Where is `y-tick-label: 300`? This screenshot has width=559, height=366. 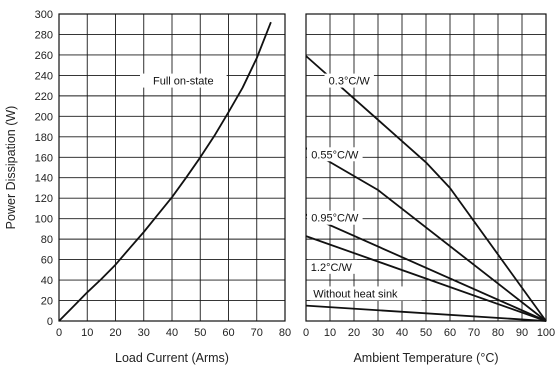
y-tick-label: 300 is located at coordinates (44, 15).